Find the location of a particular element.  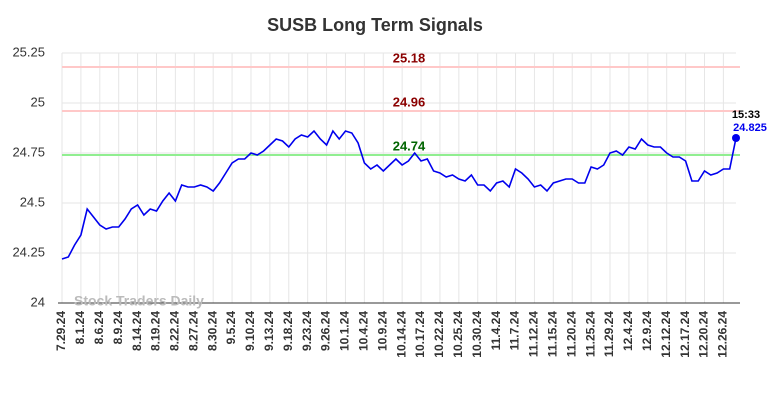

x-tick-label: 11.20.24 is located at coordinates (571, 334).